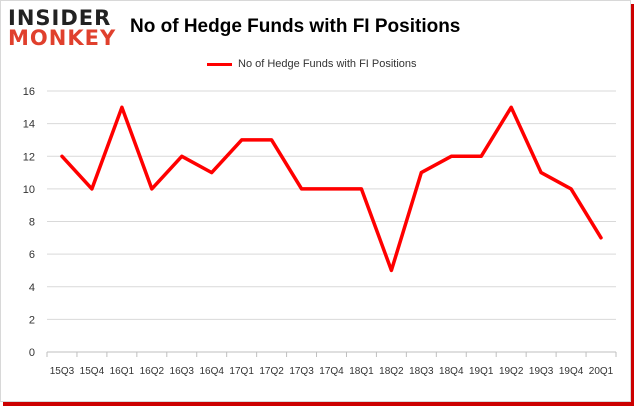 Image resolution: width=637 pixels, height=408 pixels. What do you see at coordinates (32, 353) in the screenshot?
I see `y-tick-label: 0` at bounding box center [32, 353].